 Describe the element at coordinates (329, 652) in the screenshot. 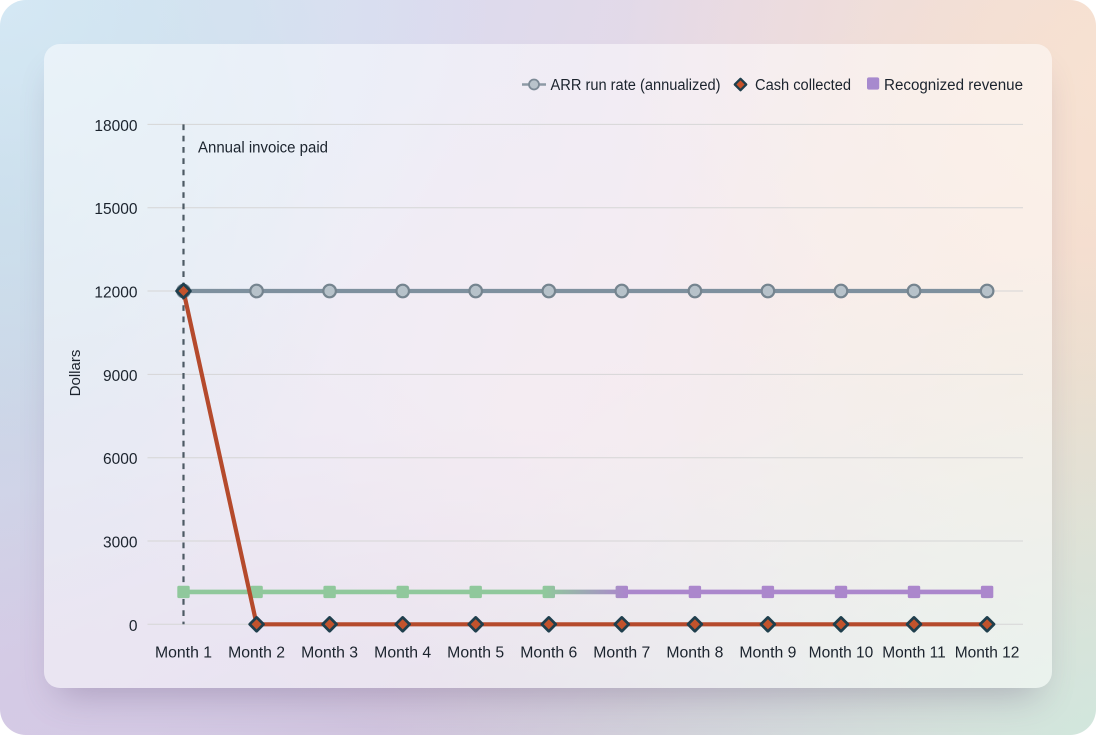

I see `svg-text: Month 3` at that location.